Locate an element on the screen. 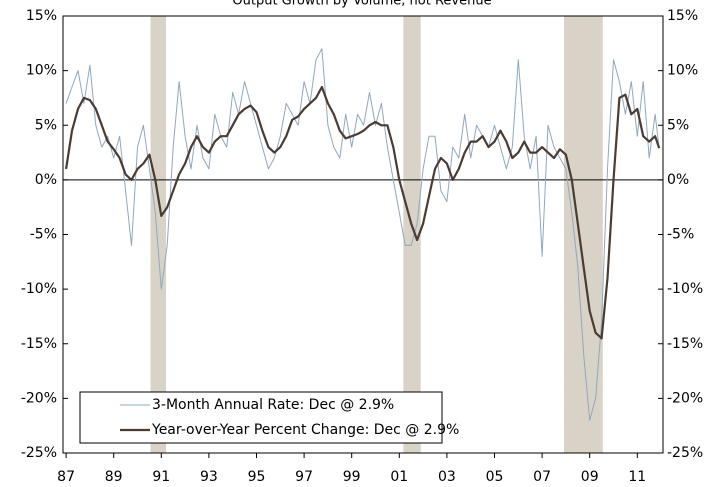 The height and width of the screenshot is (487, 722). x-tick-label: 93 is located at coordinates (209, 477).